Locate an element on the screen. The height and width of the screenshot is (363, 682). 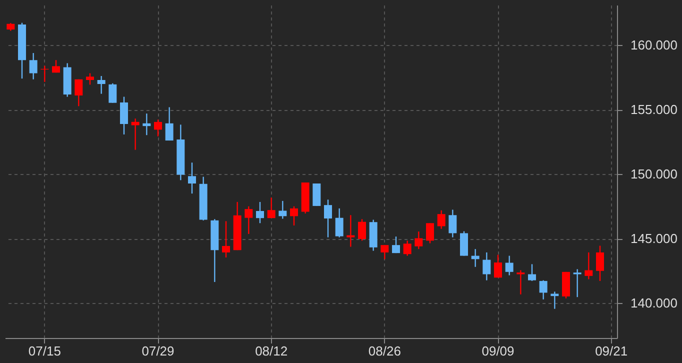
x-tick-label: 07/15 is located at coordinates (44, 351).